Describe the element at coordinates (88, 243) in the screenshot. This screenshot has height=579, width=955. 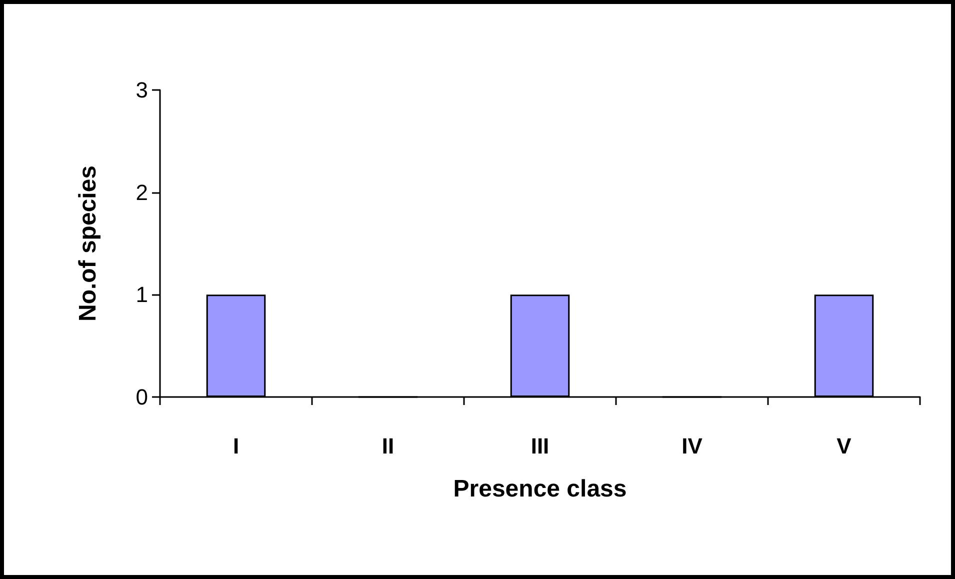
I see `y-axis-title: No.of species` at that location.